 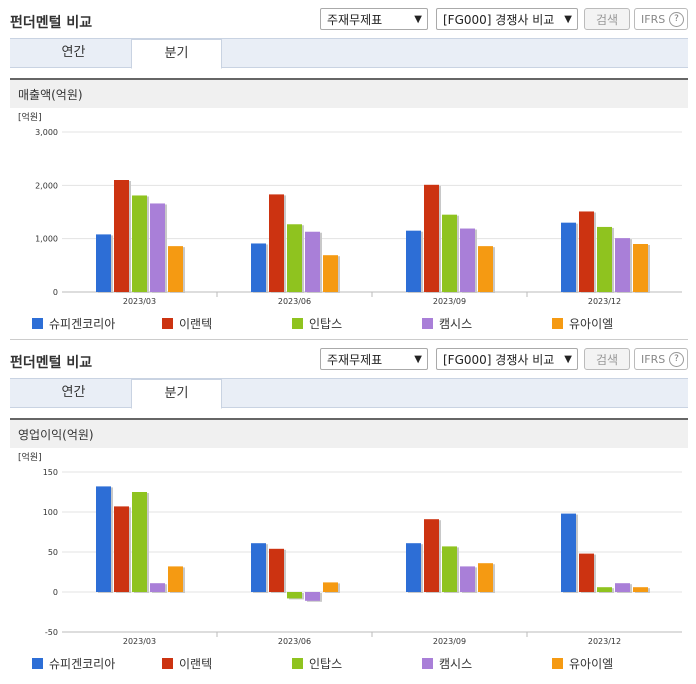 I want to click on y-tick-label: 3,000, so click(x=46, y=132).